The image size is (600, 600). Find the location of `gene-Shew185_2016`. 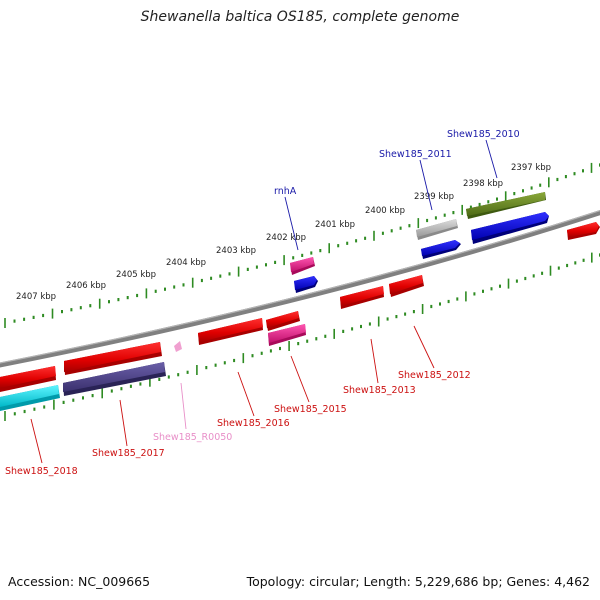

gene-Shew185_2016 is located at coordinates (230, 331).